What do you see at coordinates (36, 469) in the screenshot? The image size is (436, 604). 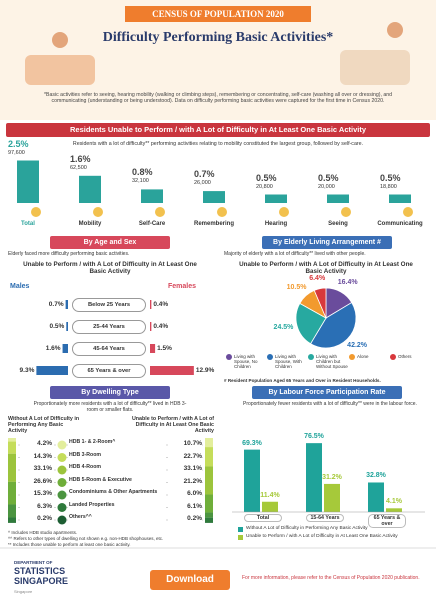 I see `left-value: 33.1%` at bounding box center [36, 469].